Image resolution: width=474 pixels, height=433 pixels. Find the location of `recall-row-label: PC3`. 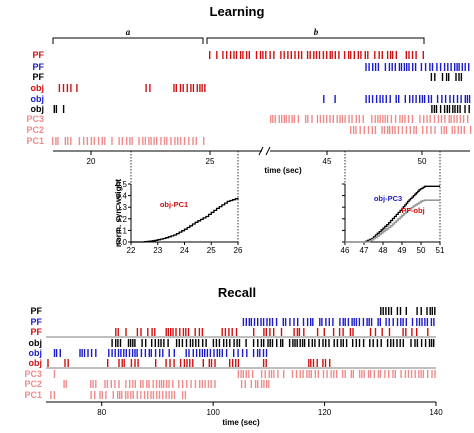

recall-row-label: PC3 is located at coordinates (33, 374).